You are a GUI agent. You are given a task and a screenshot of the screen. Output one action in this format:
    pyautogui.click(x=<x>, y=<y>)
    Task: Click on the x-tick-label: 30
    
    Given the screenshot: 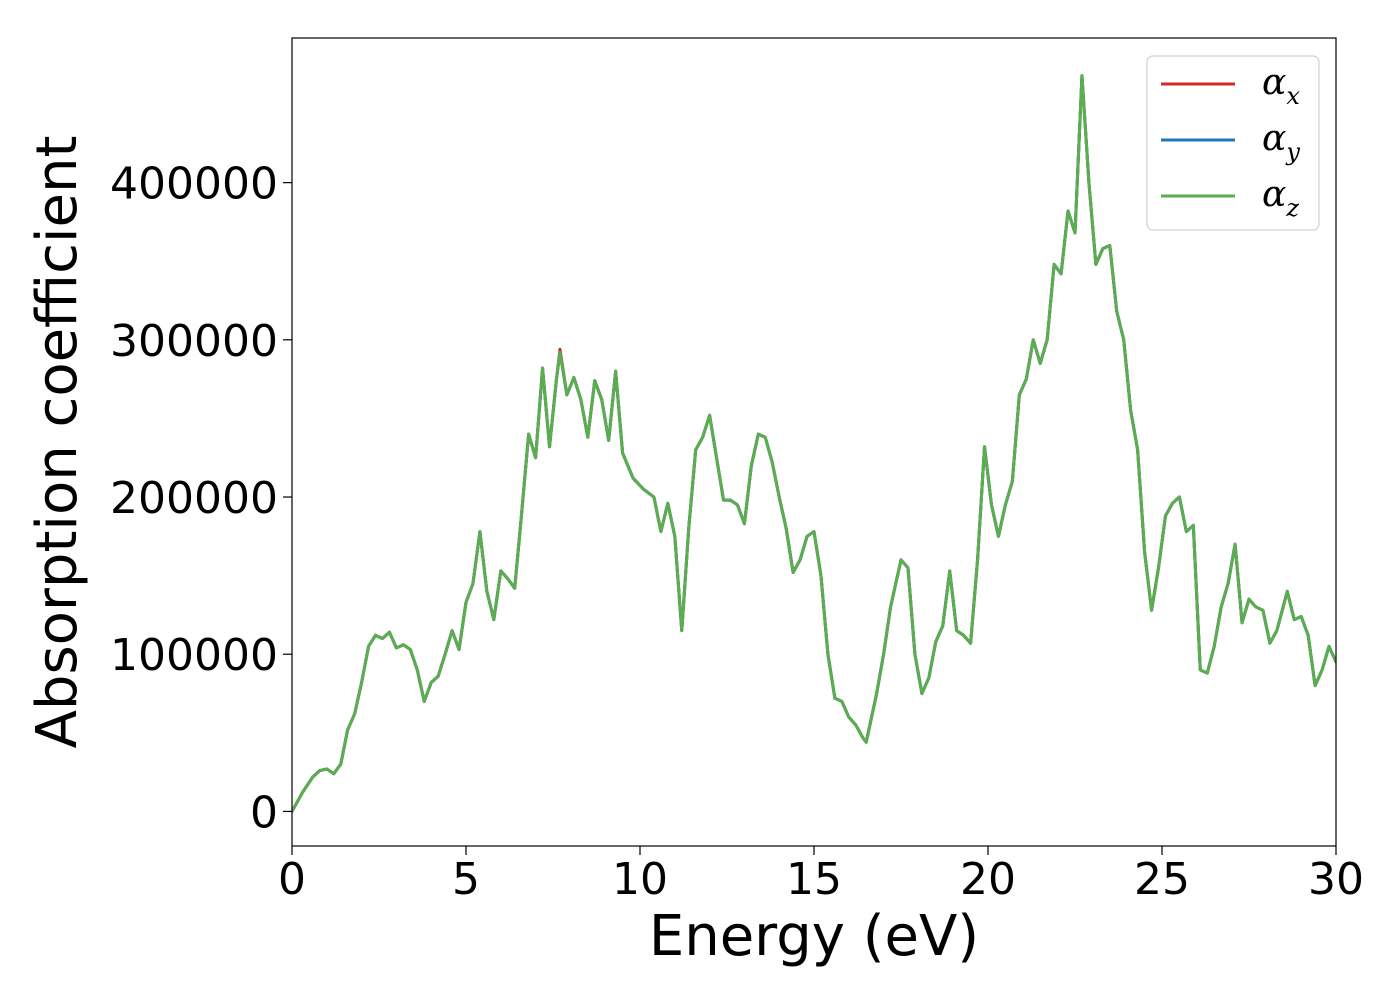 What is the action you would take?
    pyautogui.click(x=1336, y=879)
    